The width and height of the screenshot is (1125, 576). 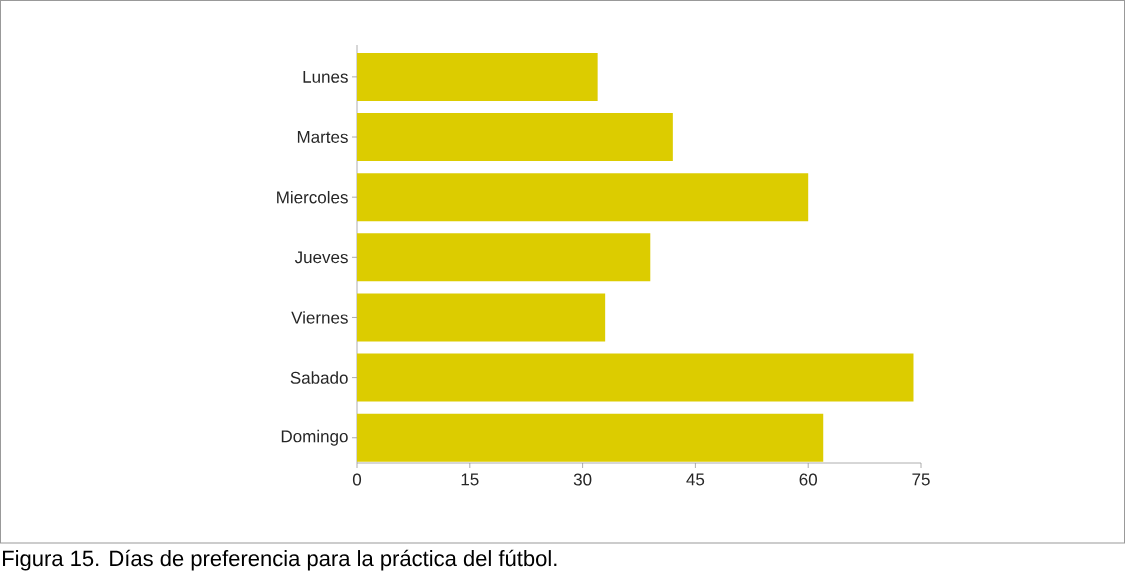 What do you see at coordinates (312, 197) in the screenshot?
I see `y-tick-label: Miercoles` at bounding box center [312, 197].